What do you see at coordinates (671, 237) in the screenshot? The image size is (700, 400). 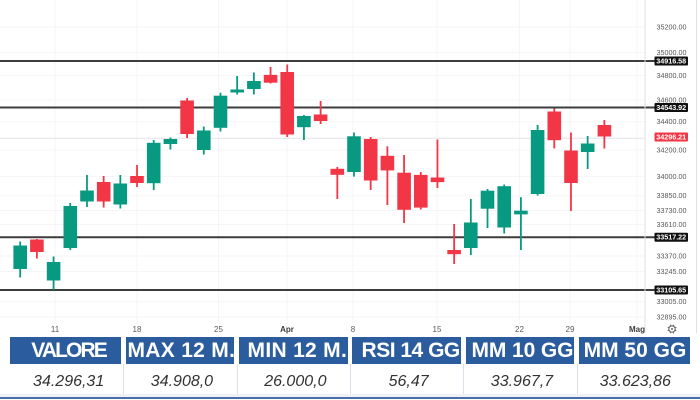 I see `svg-text: 33517.22` at bounding box center [671, 237].